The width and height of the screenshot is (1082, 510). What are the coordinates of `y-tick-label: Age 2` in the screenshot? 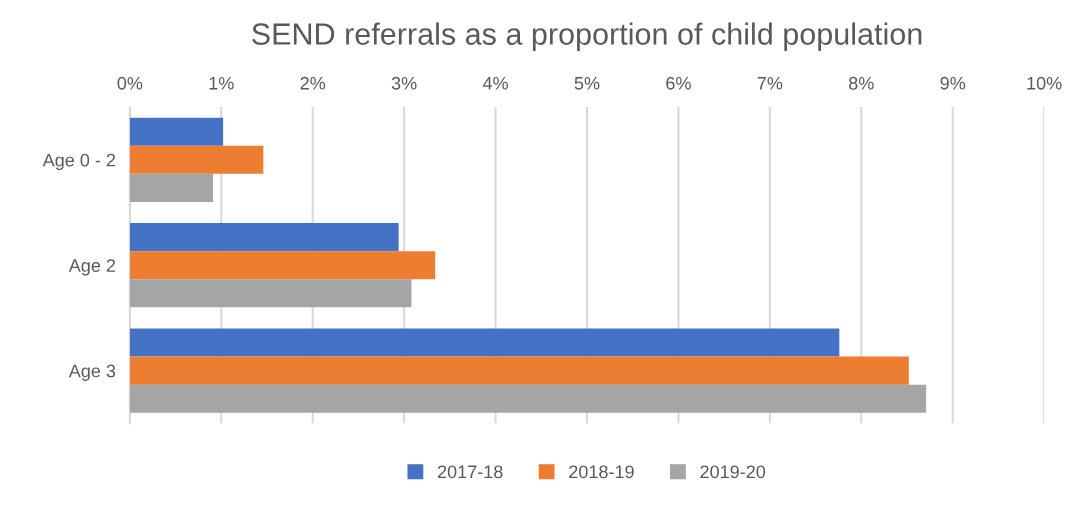 It's located at (92, 267).